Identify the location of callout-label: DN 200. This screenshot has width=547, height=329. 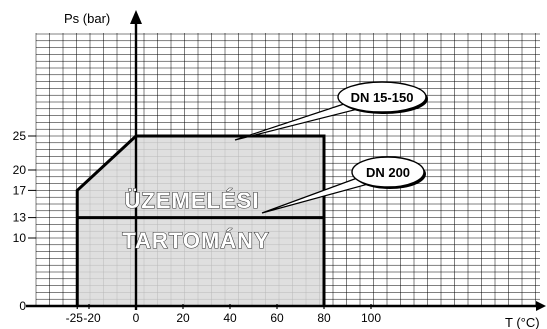
(388, 172).